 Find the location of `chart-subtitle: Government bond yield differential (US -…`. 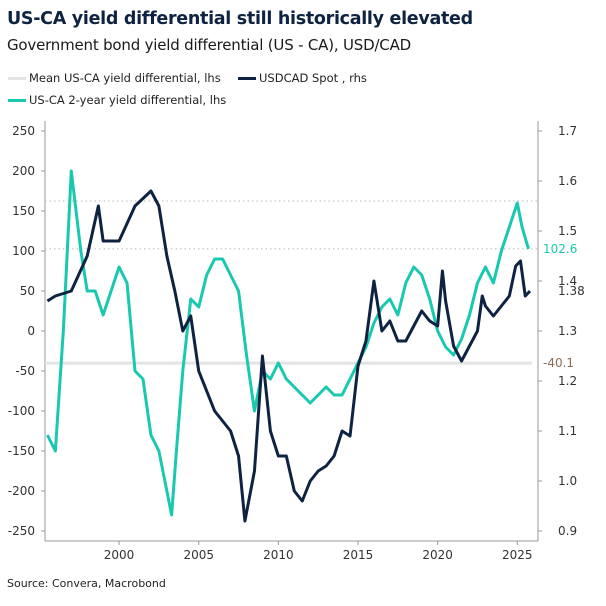

chart-subtitle: Government bond yield differential (US -… is located at coordinates (209, 45).